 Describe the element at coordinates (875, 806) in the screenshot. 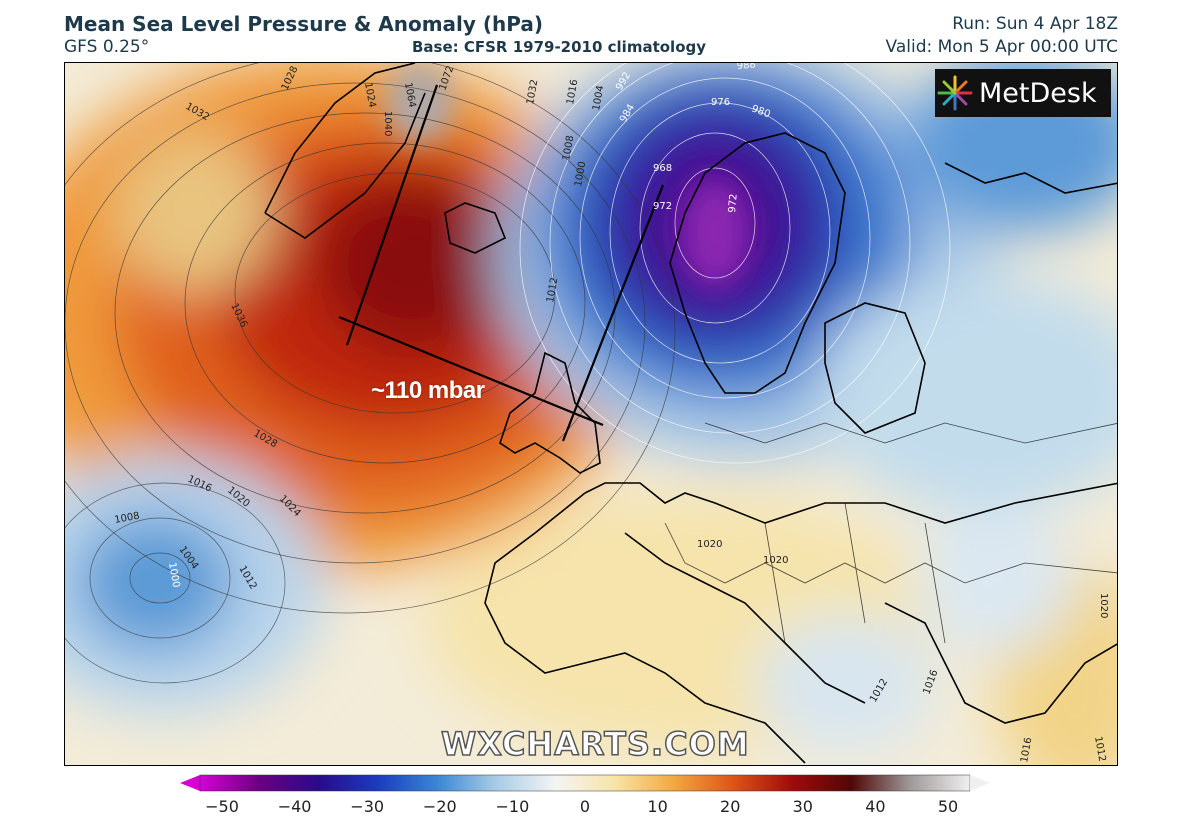

I see `colorbar-tick-label: 40` at that location.